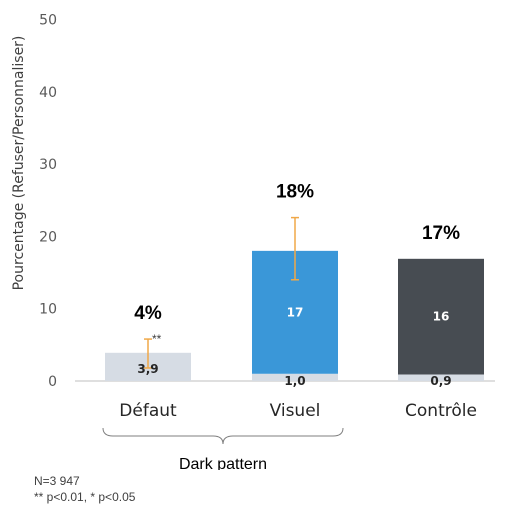 The image size is (510, 509). I want to click on bar-total-label: 4%, so click(148, 313).